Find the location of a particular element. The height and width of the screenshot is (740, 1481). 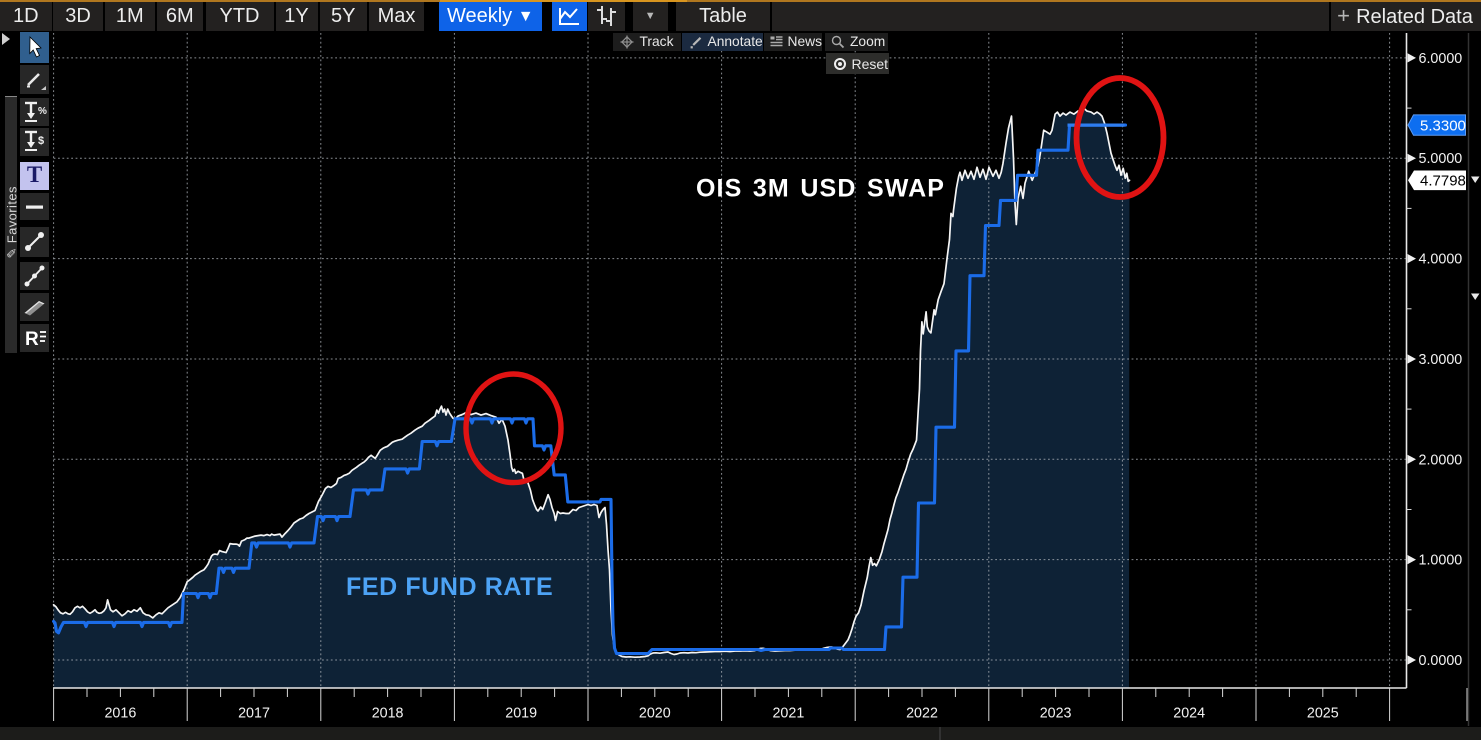

svg-text: 5.0000 is located at coordinates (1441, 159).